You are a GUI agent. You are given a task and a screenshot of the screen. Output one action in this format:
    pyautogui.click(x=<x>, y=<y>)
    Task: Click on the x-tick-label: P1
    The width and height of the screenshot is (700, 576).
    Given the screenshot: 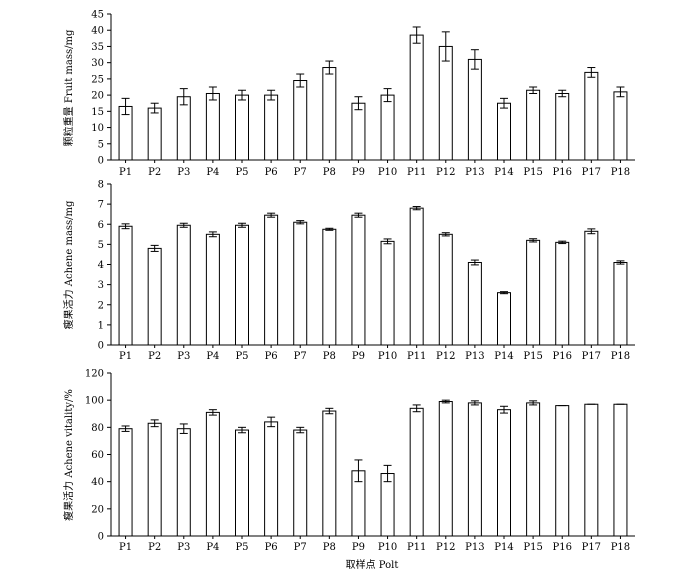 What is the action you would take?
    pyautogui.click(x=125, y=172)
    